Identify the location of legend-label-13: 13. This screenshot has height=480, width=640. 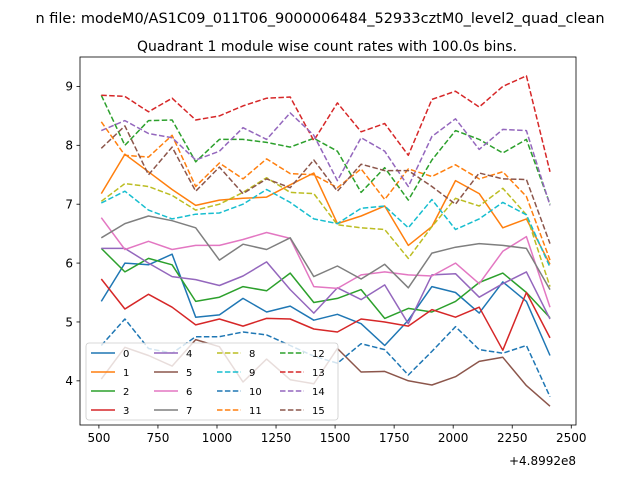
(318, 373).